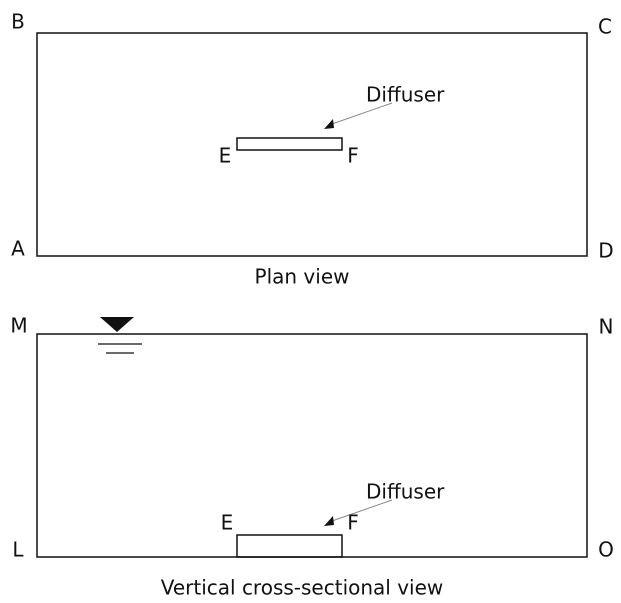 This screenshot has width=621, height=603. Describe the element at coordinates (117, 324) in the screenshot. I see `water-level-symbol` at that location.